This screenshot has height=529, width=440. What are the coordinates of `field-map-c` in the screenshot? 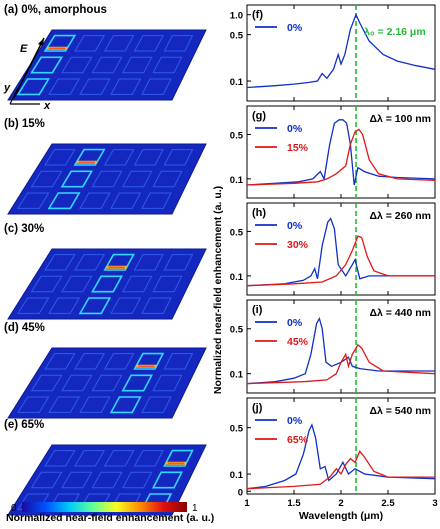 It's located at (107, 284).